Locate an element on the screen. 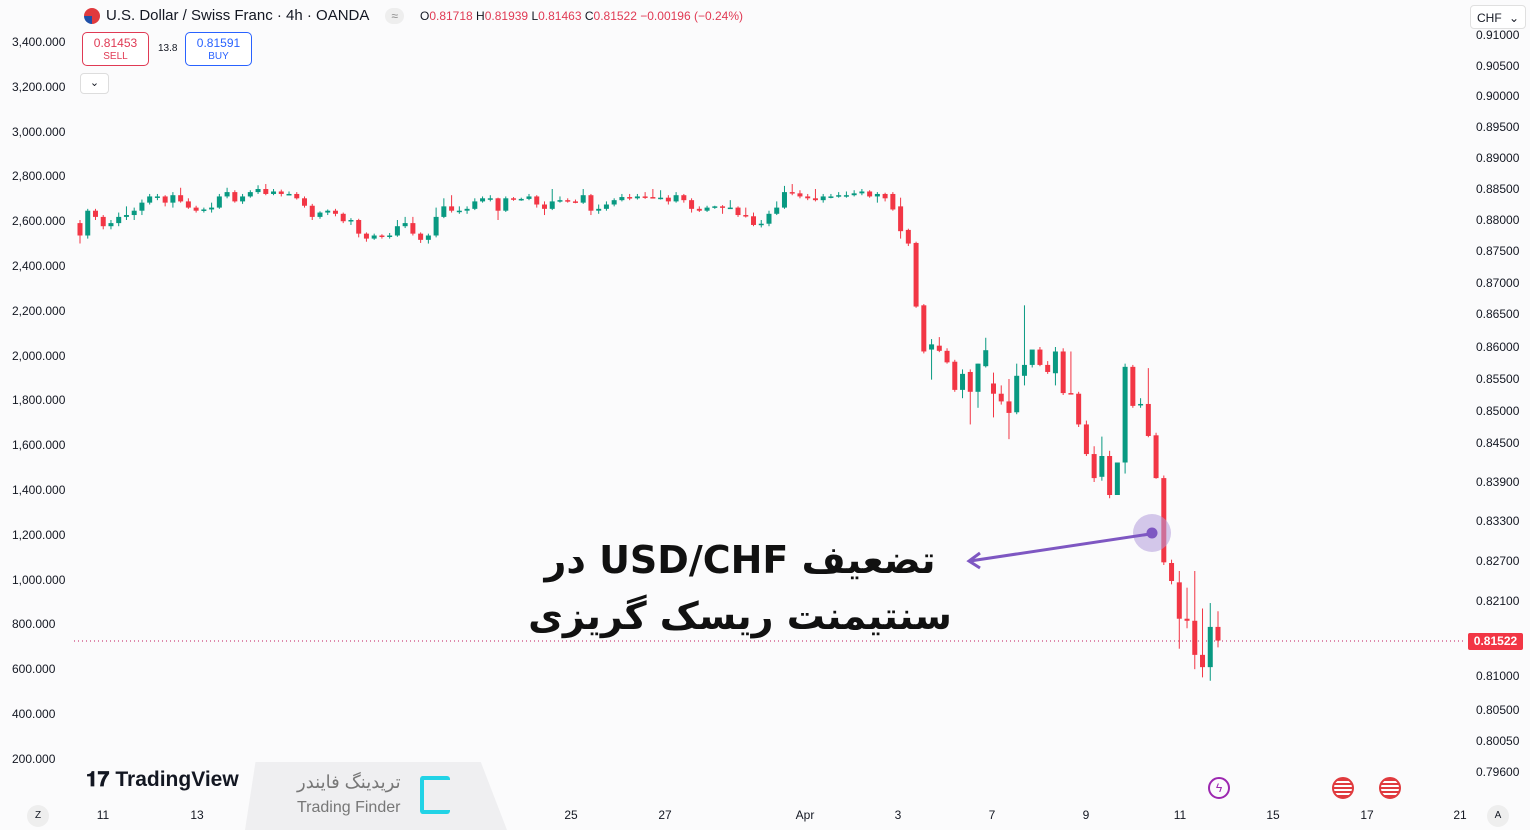  symbol-title: U.S. Dollar / Swiss Franc · 4h · OANDA is located at coordinates (238, 15).